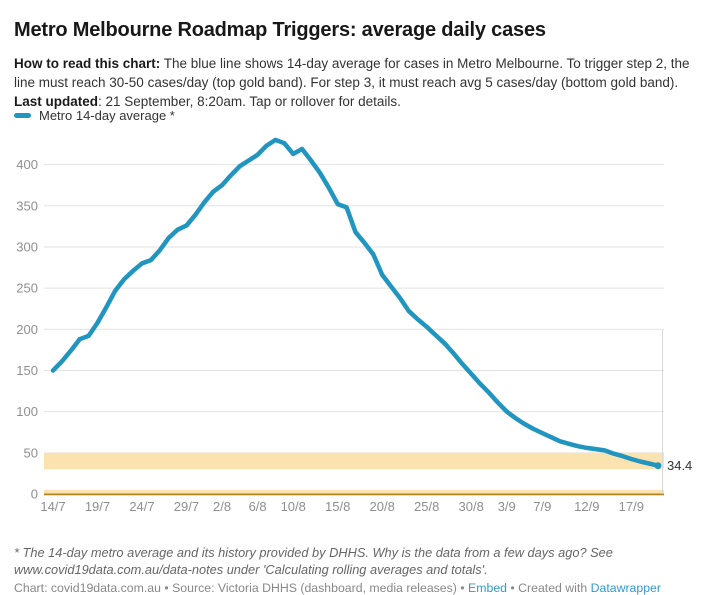  Describe the element at coordinates (52, 506) in the screenshot. I see `x-tick-label: 14/7` at that location.